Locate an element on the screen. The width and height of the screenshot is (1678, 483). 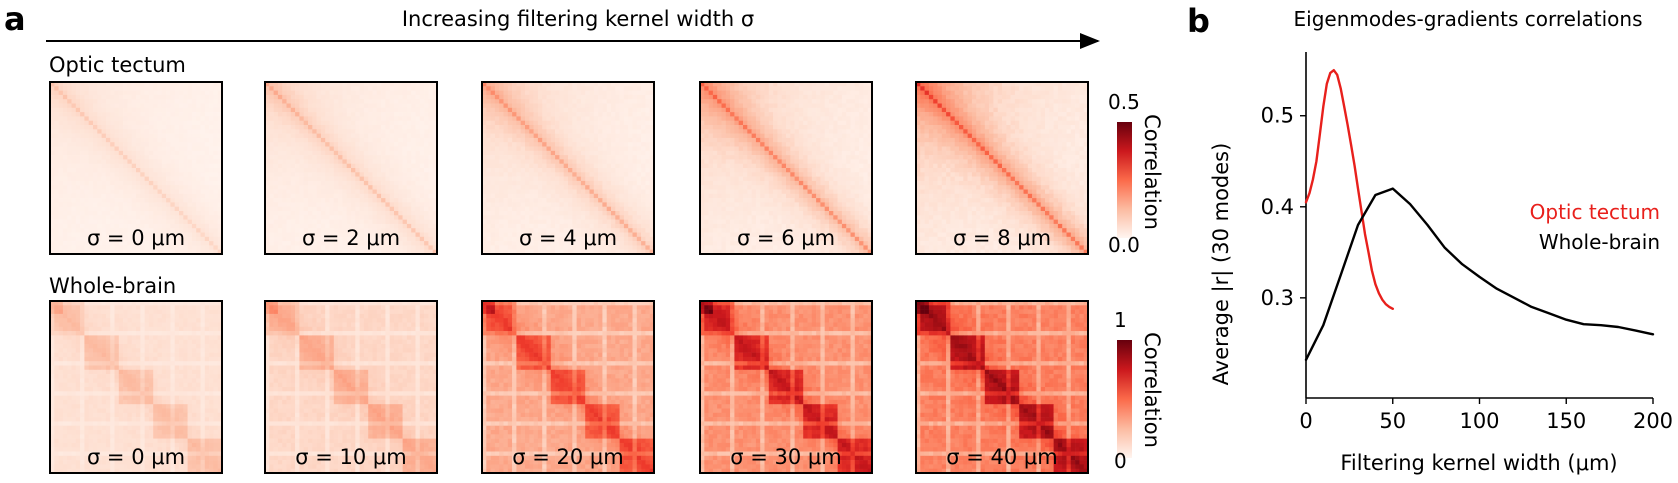
row-title-whole-brain: Whole-brain is located at coordinates (112, 286).